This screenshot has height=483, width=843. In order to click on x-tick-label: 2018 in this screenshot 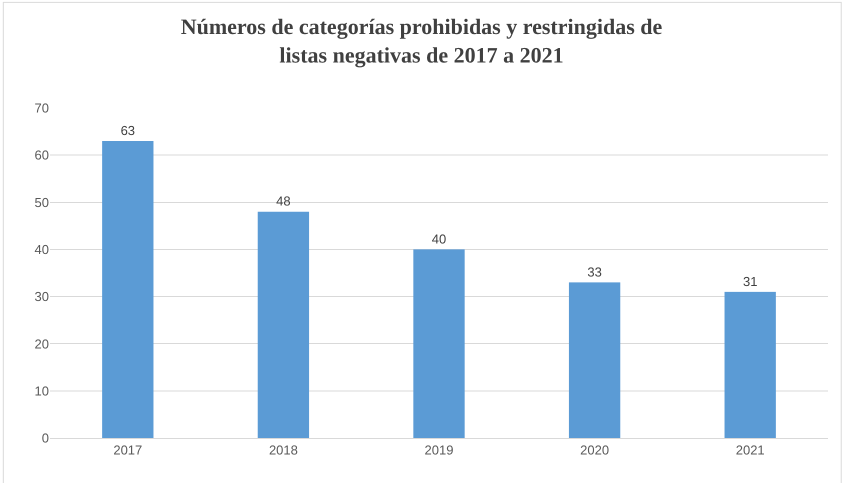, I will do `click(283, 450)`.